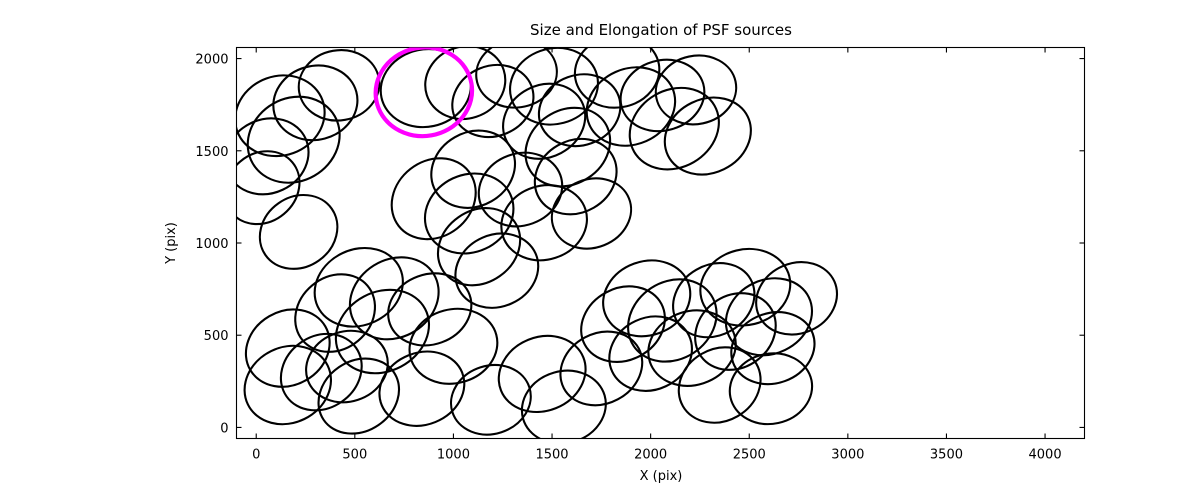 The height and width of the screenshot is (490, 1200). I want to click on plot-title: Size and Elongation of PSF sources, so click(661, 30).